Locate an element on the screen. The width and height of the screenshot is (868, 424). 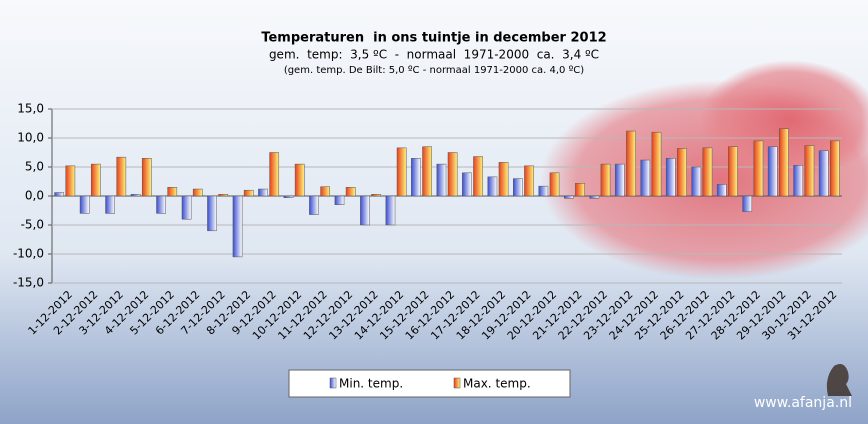
y-tick-label: -15,0 is located at coordinates (28, 283).